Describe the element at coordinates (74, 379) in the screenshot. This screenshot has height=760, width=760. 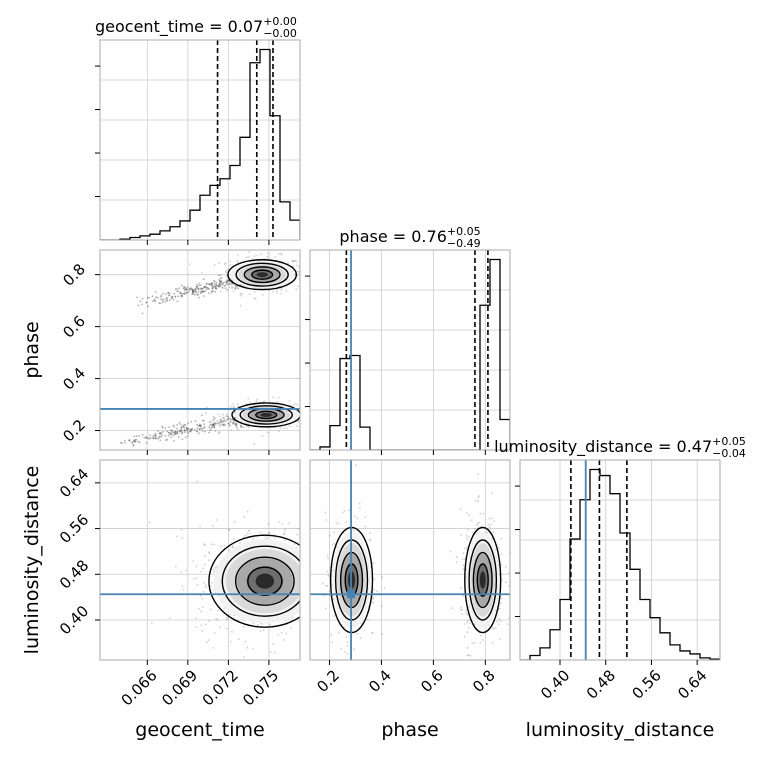
I see `y-tick-label: 0.4` at that location.